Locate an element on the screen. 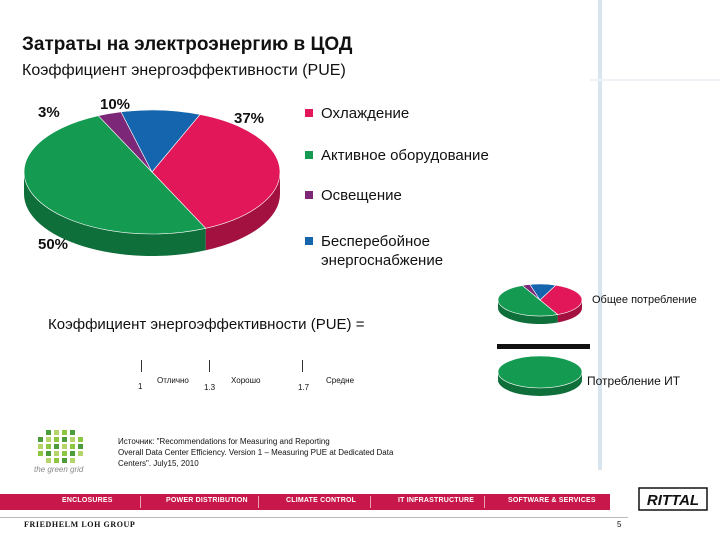  total-pie-slice-equipment is located at coordinates (528, 301).